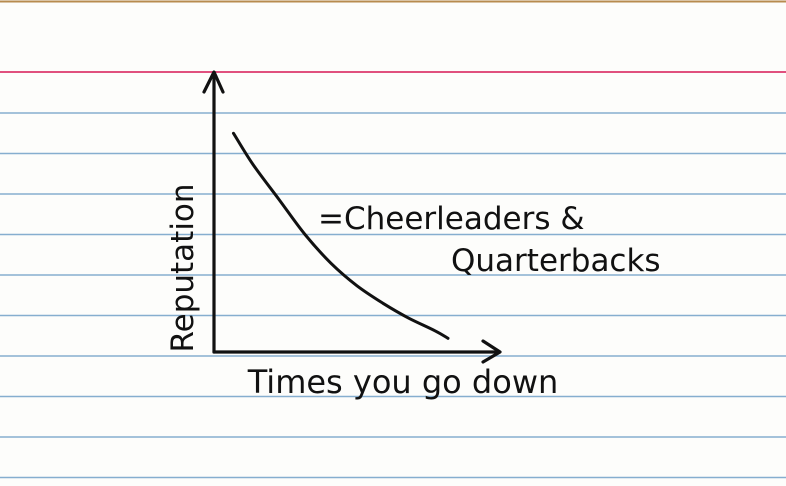 The image size is (786, 486). Describe the element at coordinates (451, 219) in the screenshot. I see `annotation-line-1: =Cheerleaders &` at that location.